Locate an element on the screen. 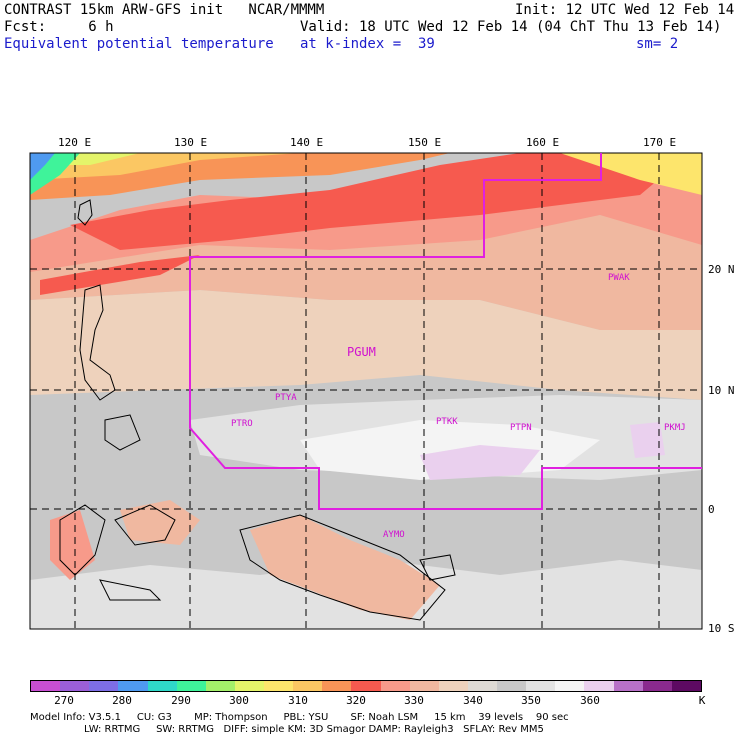 The image size is (740, 740). lon-label-120e: 120 E is located at coordinates (75, 142).